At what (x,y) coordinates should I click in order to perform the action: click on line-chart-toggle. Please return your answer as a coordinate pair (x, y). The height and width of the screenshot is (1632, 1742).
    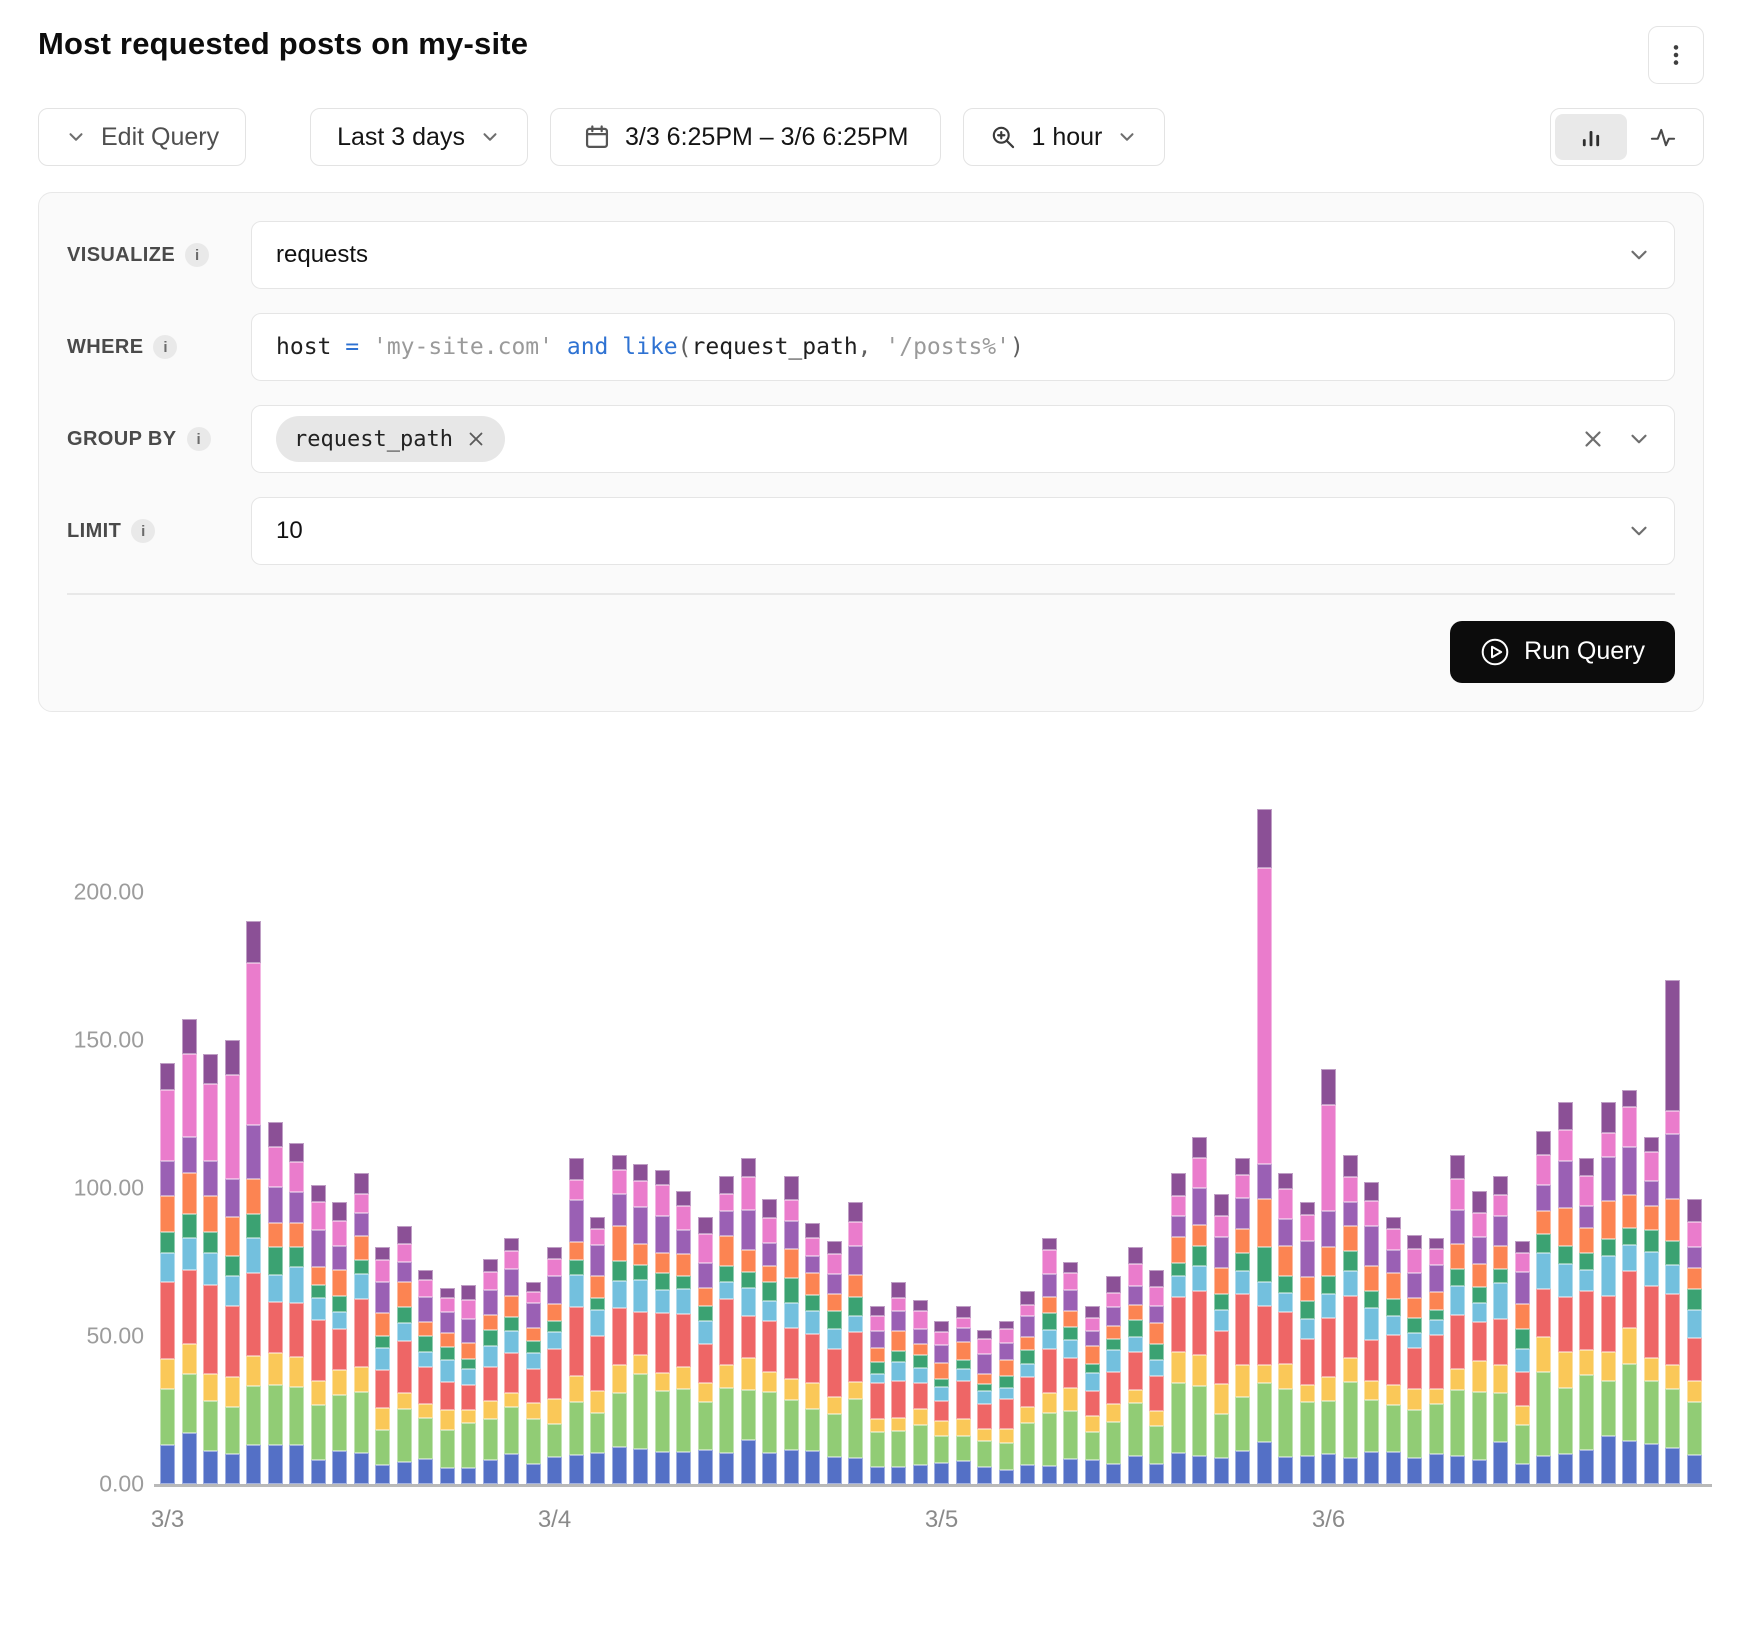
    Looking at the image, I should click on (1663, 137).